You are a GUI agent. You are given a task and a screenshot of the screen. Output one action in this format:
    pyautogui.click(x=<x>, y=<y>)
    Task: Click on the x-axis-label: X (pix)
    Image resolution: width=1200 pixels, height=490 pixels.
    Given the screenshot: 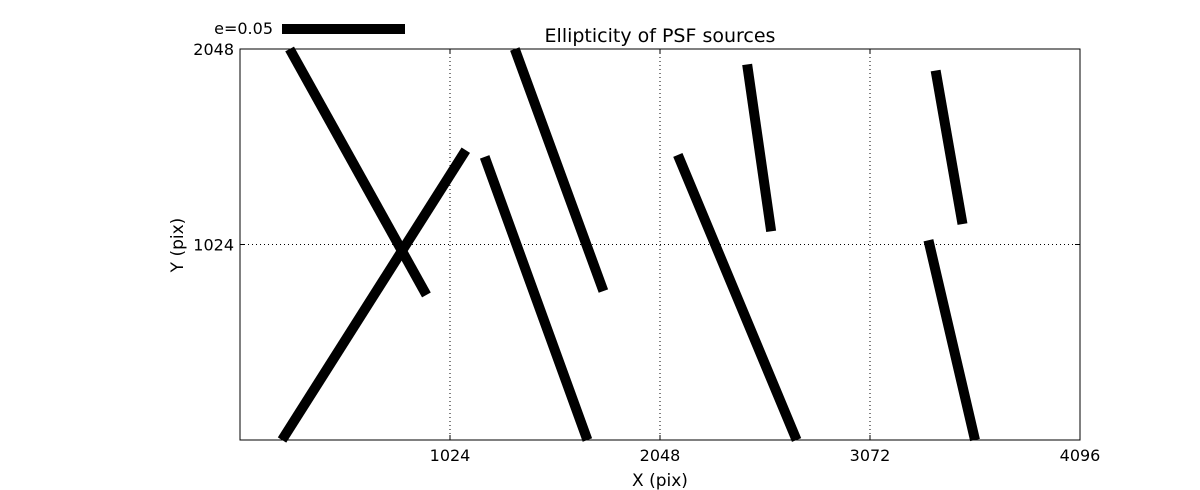 What is the action you would take?
    pyautogui.click(x=660, y=480)
    